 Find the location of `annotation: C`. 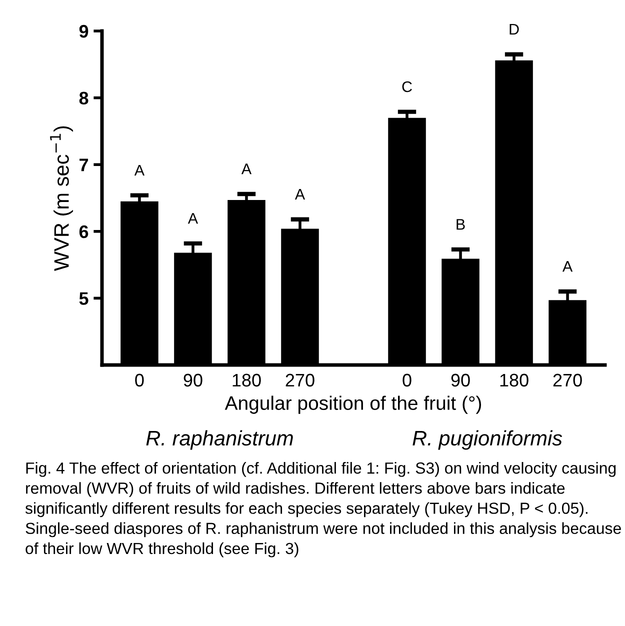

annotation: C is located at coordinates (407, 86).